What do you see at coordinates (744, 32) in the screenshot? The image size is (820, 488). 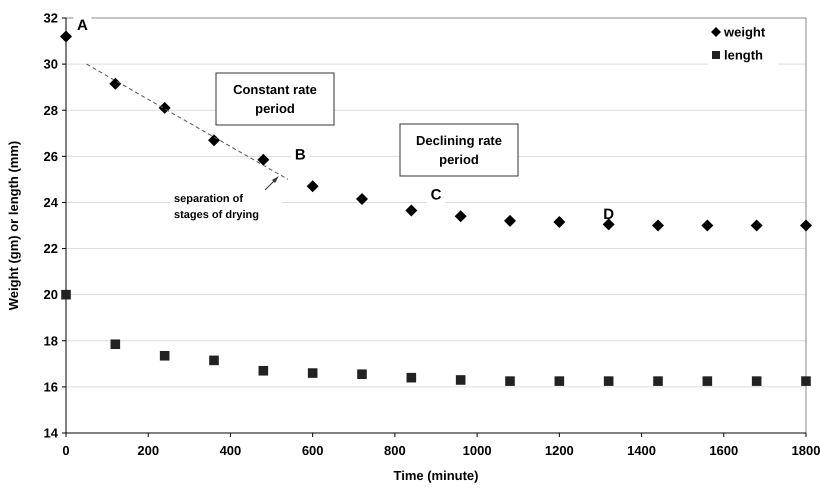 I see `legend-label: weight` at bounding box center [744, 32].